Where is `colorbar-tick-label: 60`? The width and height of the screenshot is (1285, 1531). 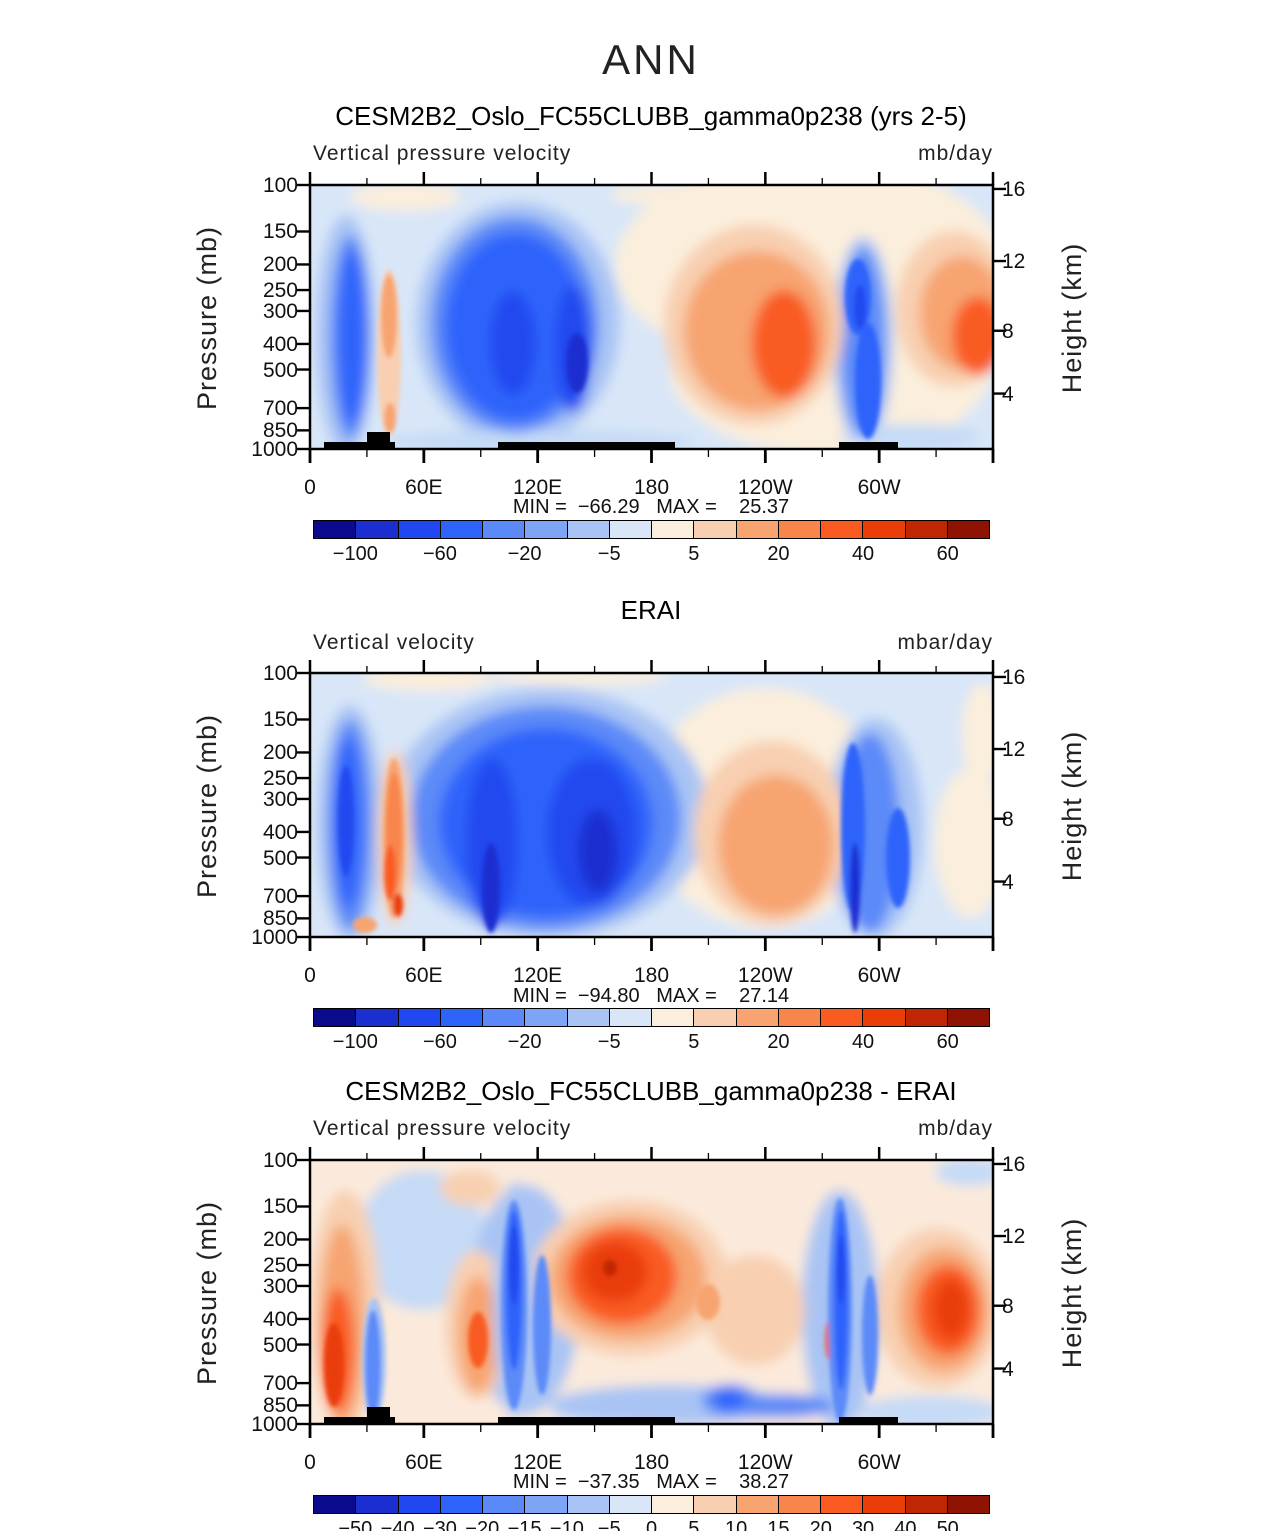 colorbar-tick-label: 60 is located at coordinates (947, 554).